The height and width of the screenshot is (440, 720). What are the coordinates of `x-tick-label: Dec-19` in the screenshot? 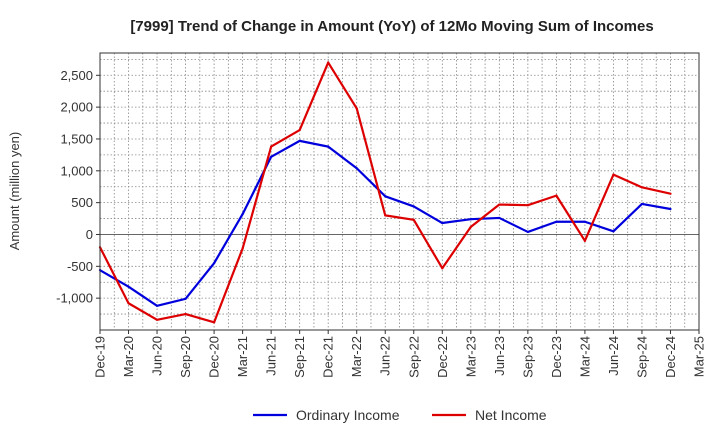 It's located at (100, 357).